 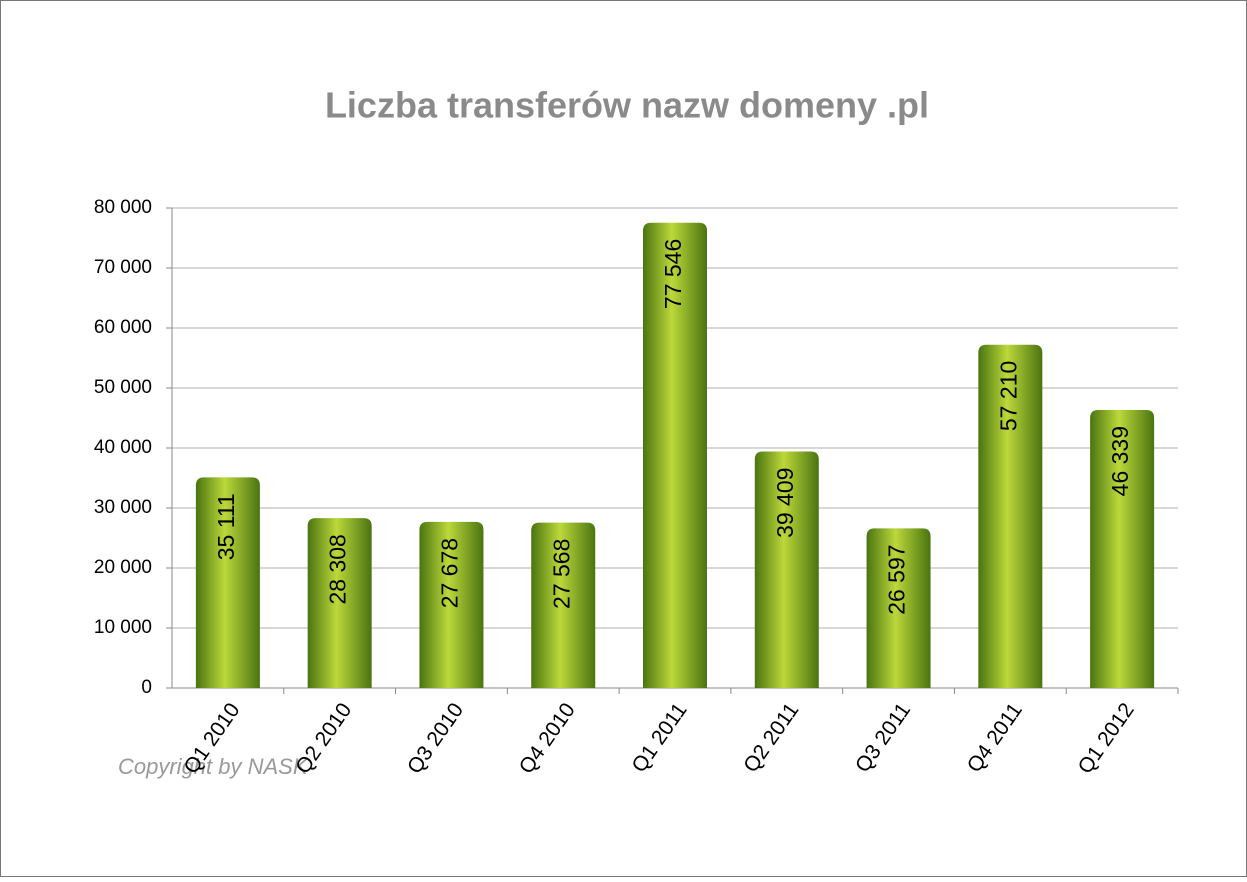 I want to click on chart-title: Liczba transferów nazw domeny .pl, so click(x=627, y=105).